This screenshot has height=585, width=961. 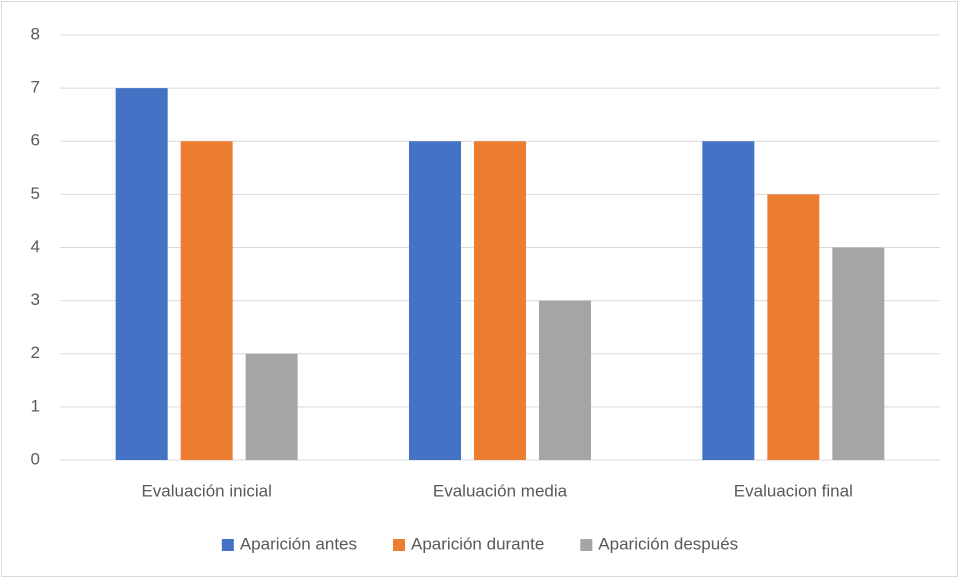 I want to click on x-tick-label: Evaluacion final, so click(x=793, y=490).